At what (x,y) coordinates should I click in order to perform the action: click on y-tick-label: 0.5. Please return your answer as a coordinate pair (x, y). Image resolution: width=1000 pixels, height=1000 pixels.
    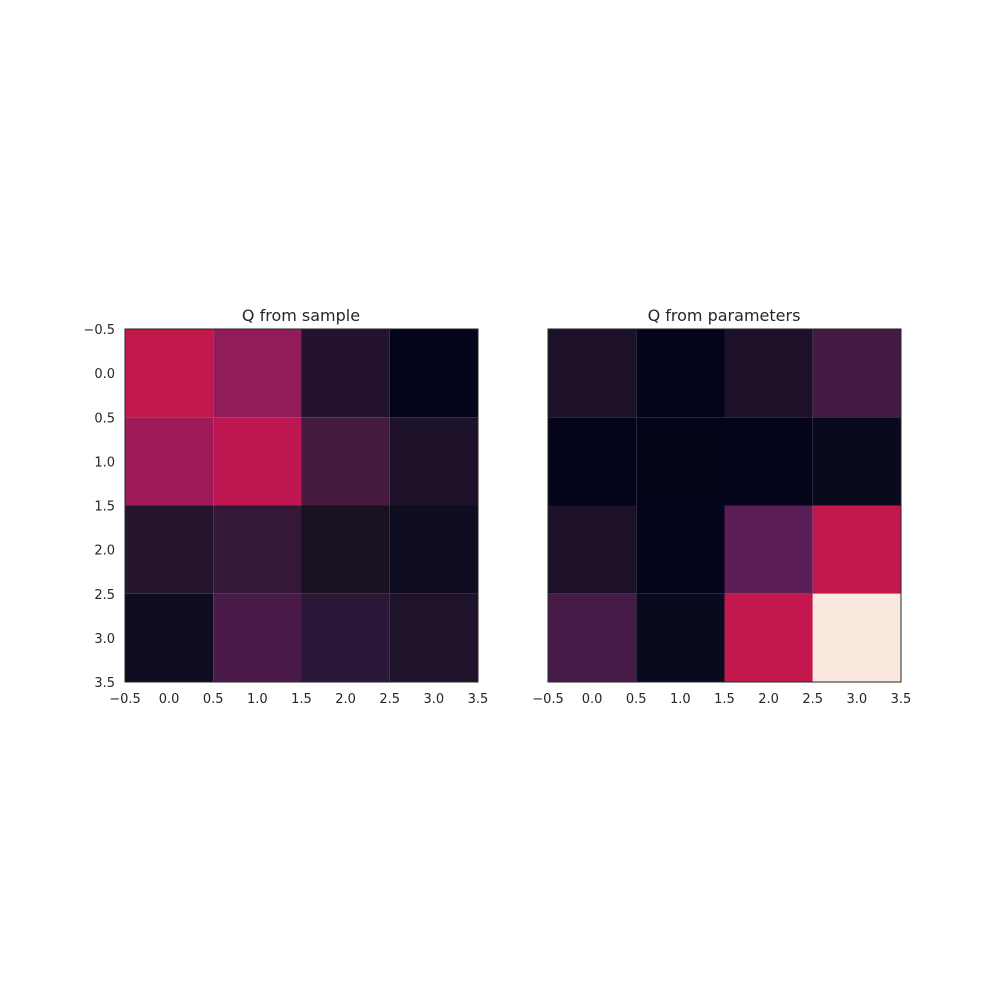
    Looking at the image, I should click on (104, 418).